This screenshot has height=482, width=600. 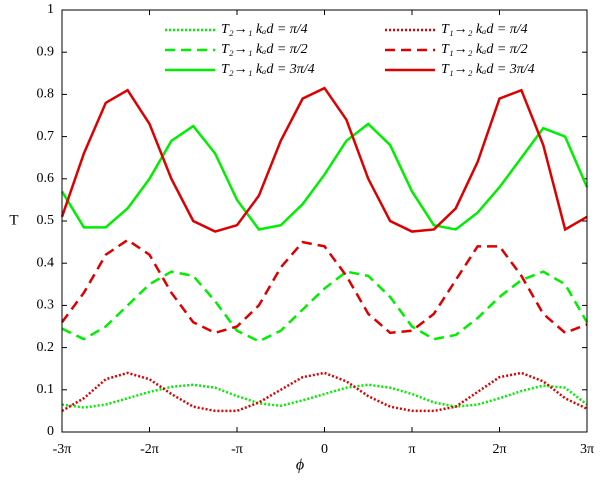 What do you see at coordinates (46, 51) in the screenshot?
I see `y-tick-label: 0.9` at bounding box center [46, 51].